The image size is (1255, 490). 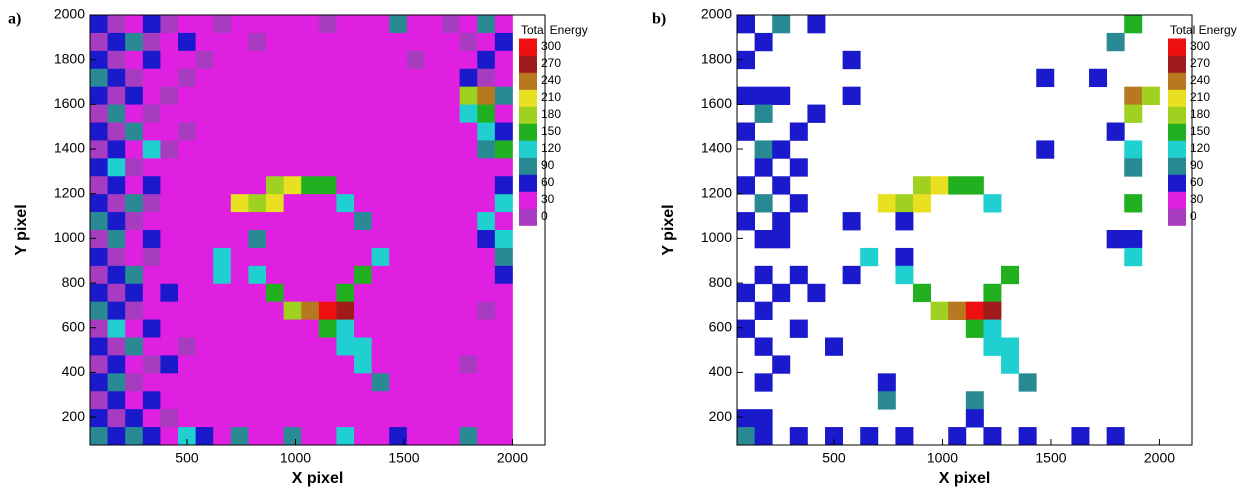 What do you see at coordinates (74, 282) in the screenshot?
I see `y-tick-label: 800` at bounding box center [74, 282].